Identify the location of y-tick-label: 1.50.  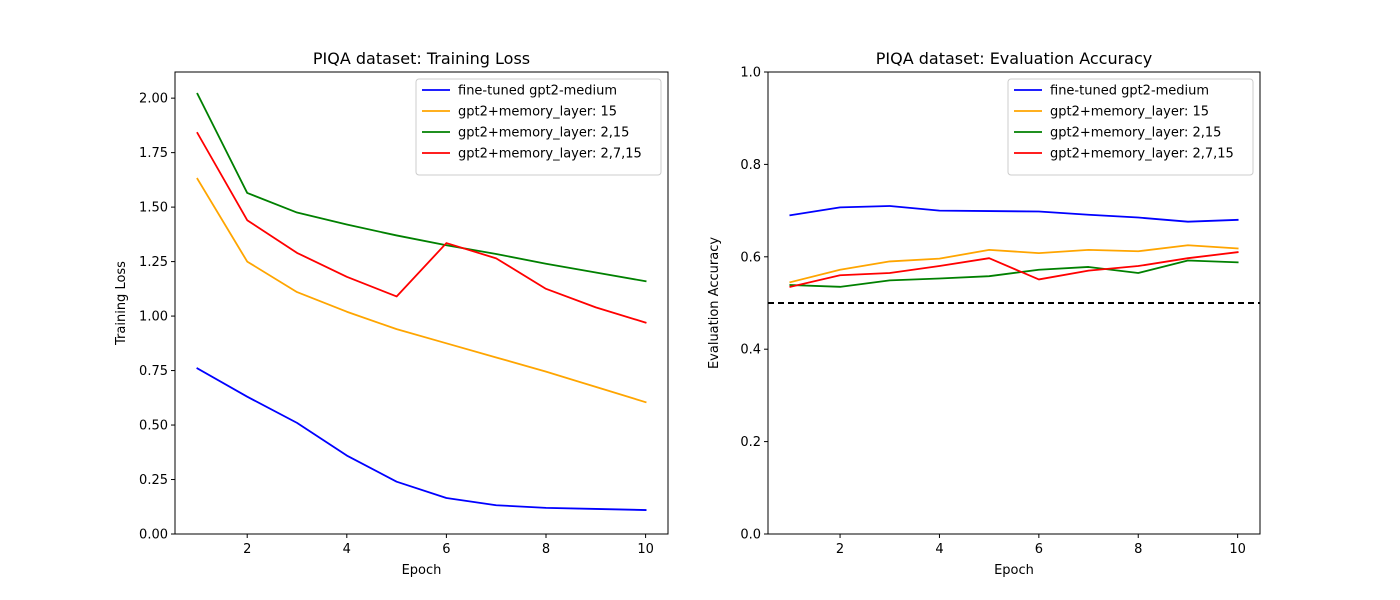
(153, 208).